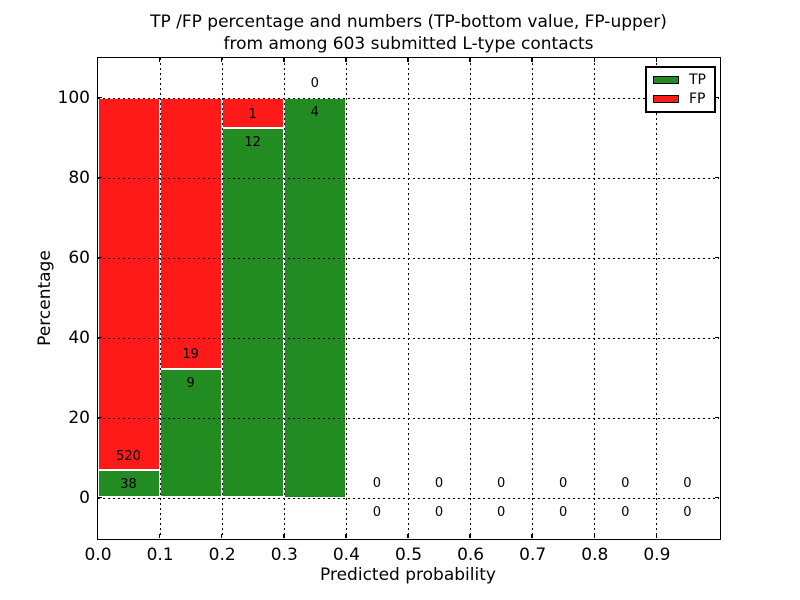 This screenshot has width=800, height=600. I want to click on y-axis-label: Percentage, so click(45, 298).